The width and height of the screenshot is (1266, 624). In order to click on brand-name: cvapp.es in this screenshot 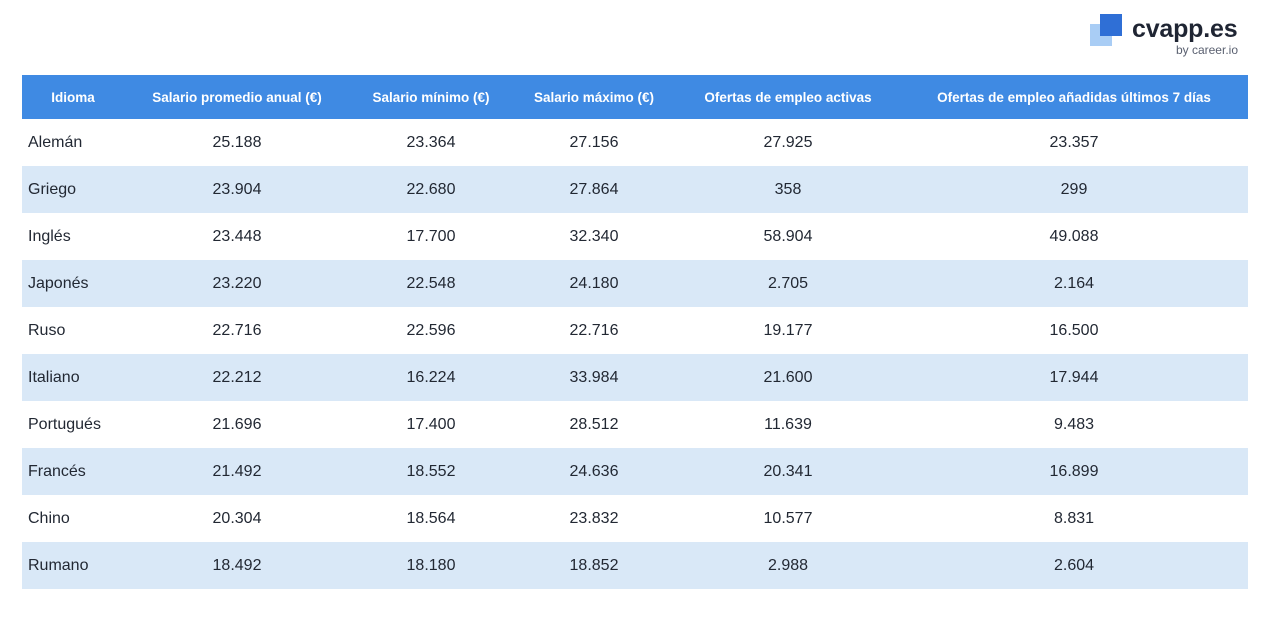, I will do `click(1185, 29)`.